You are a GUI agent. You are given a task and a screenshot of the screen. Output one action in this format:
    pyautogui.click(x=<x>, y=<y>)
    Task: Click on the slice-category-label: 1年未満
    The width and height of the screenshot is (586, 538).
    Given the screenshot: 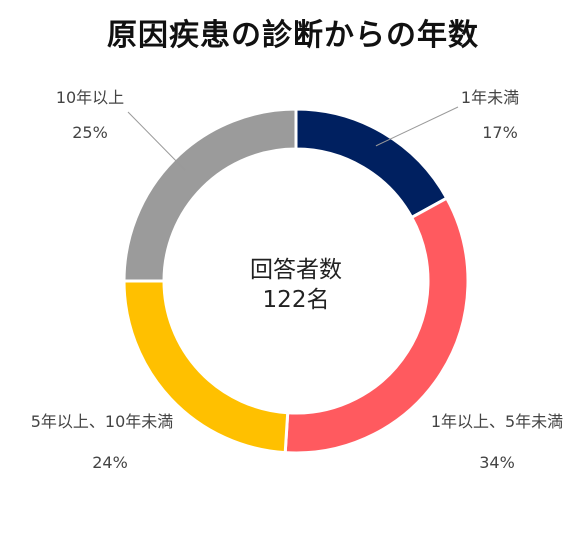 What is the action you would take?
    pyautogui.click(x=490, y=97)
    